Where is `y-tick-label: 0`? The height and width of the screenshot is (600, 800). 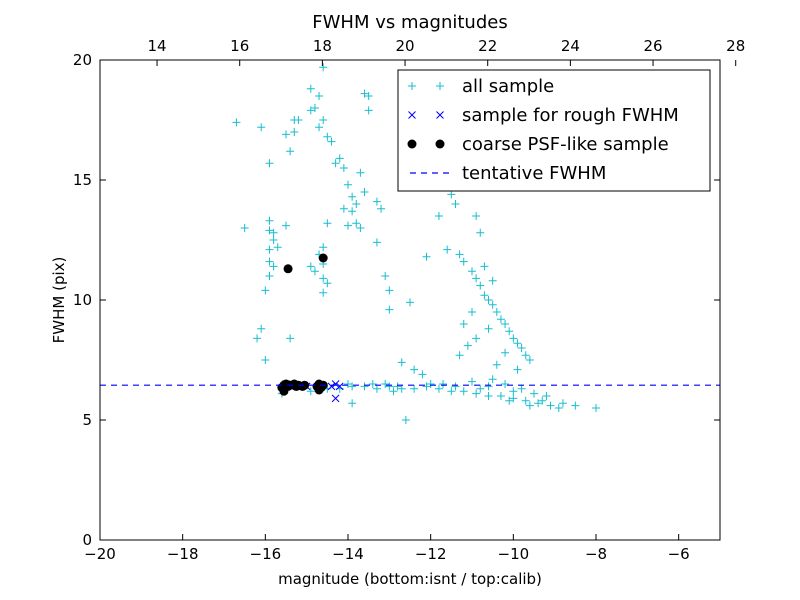 y-tick-label: 0 is located at coordinates (87, 540).